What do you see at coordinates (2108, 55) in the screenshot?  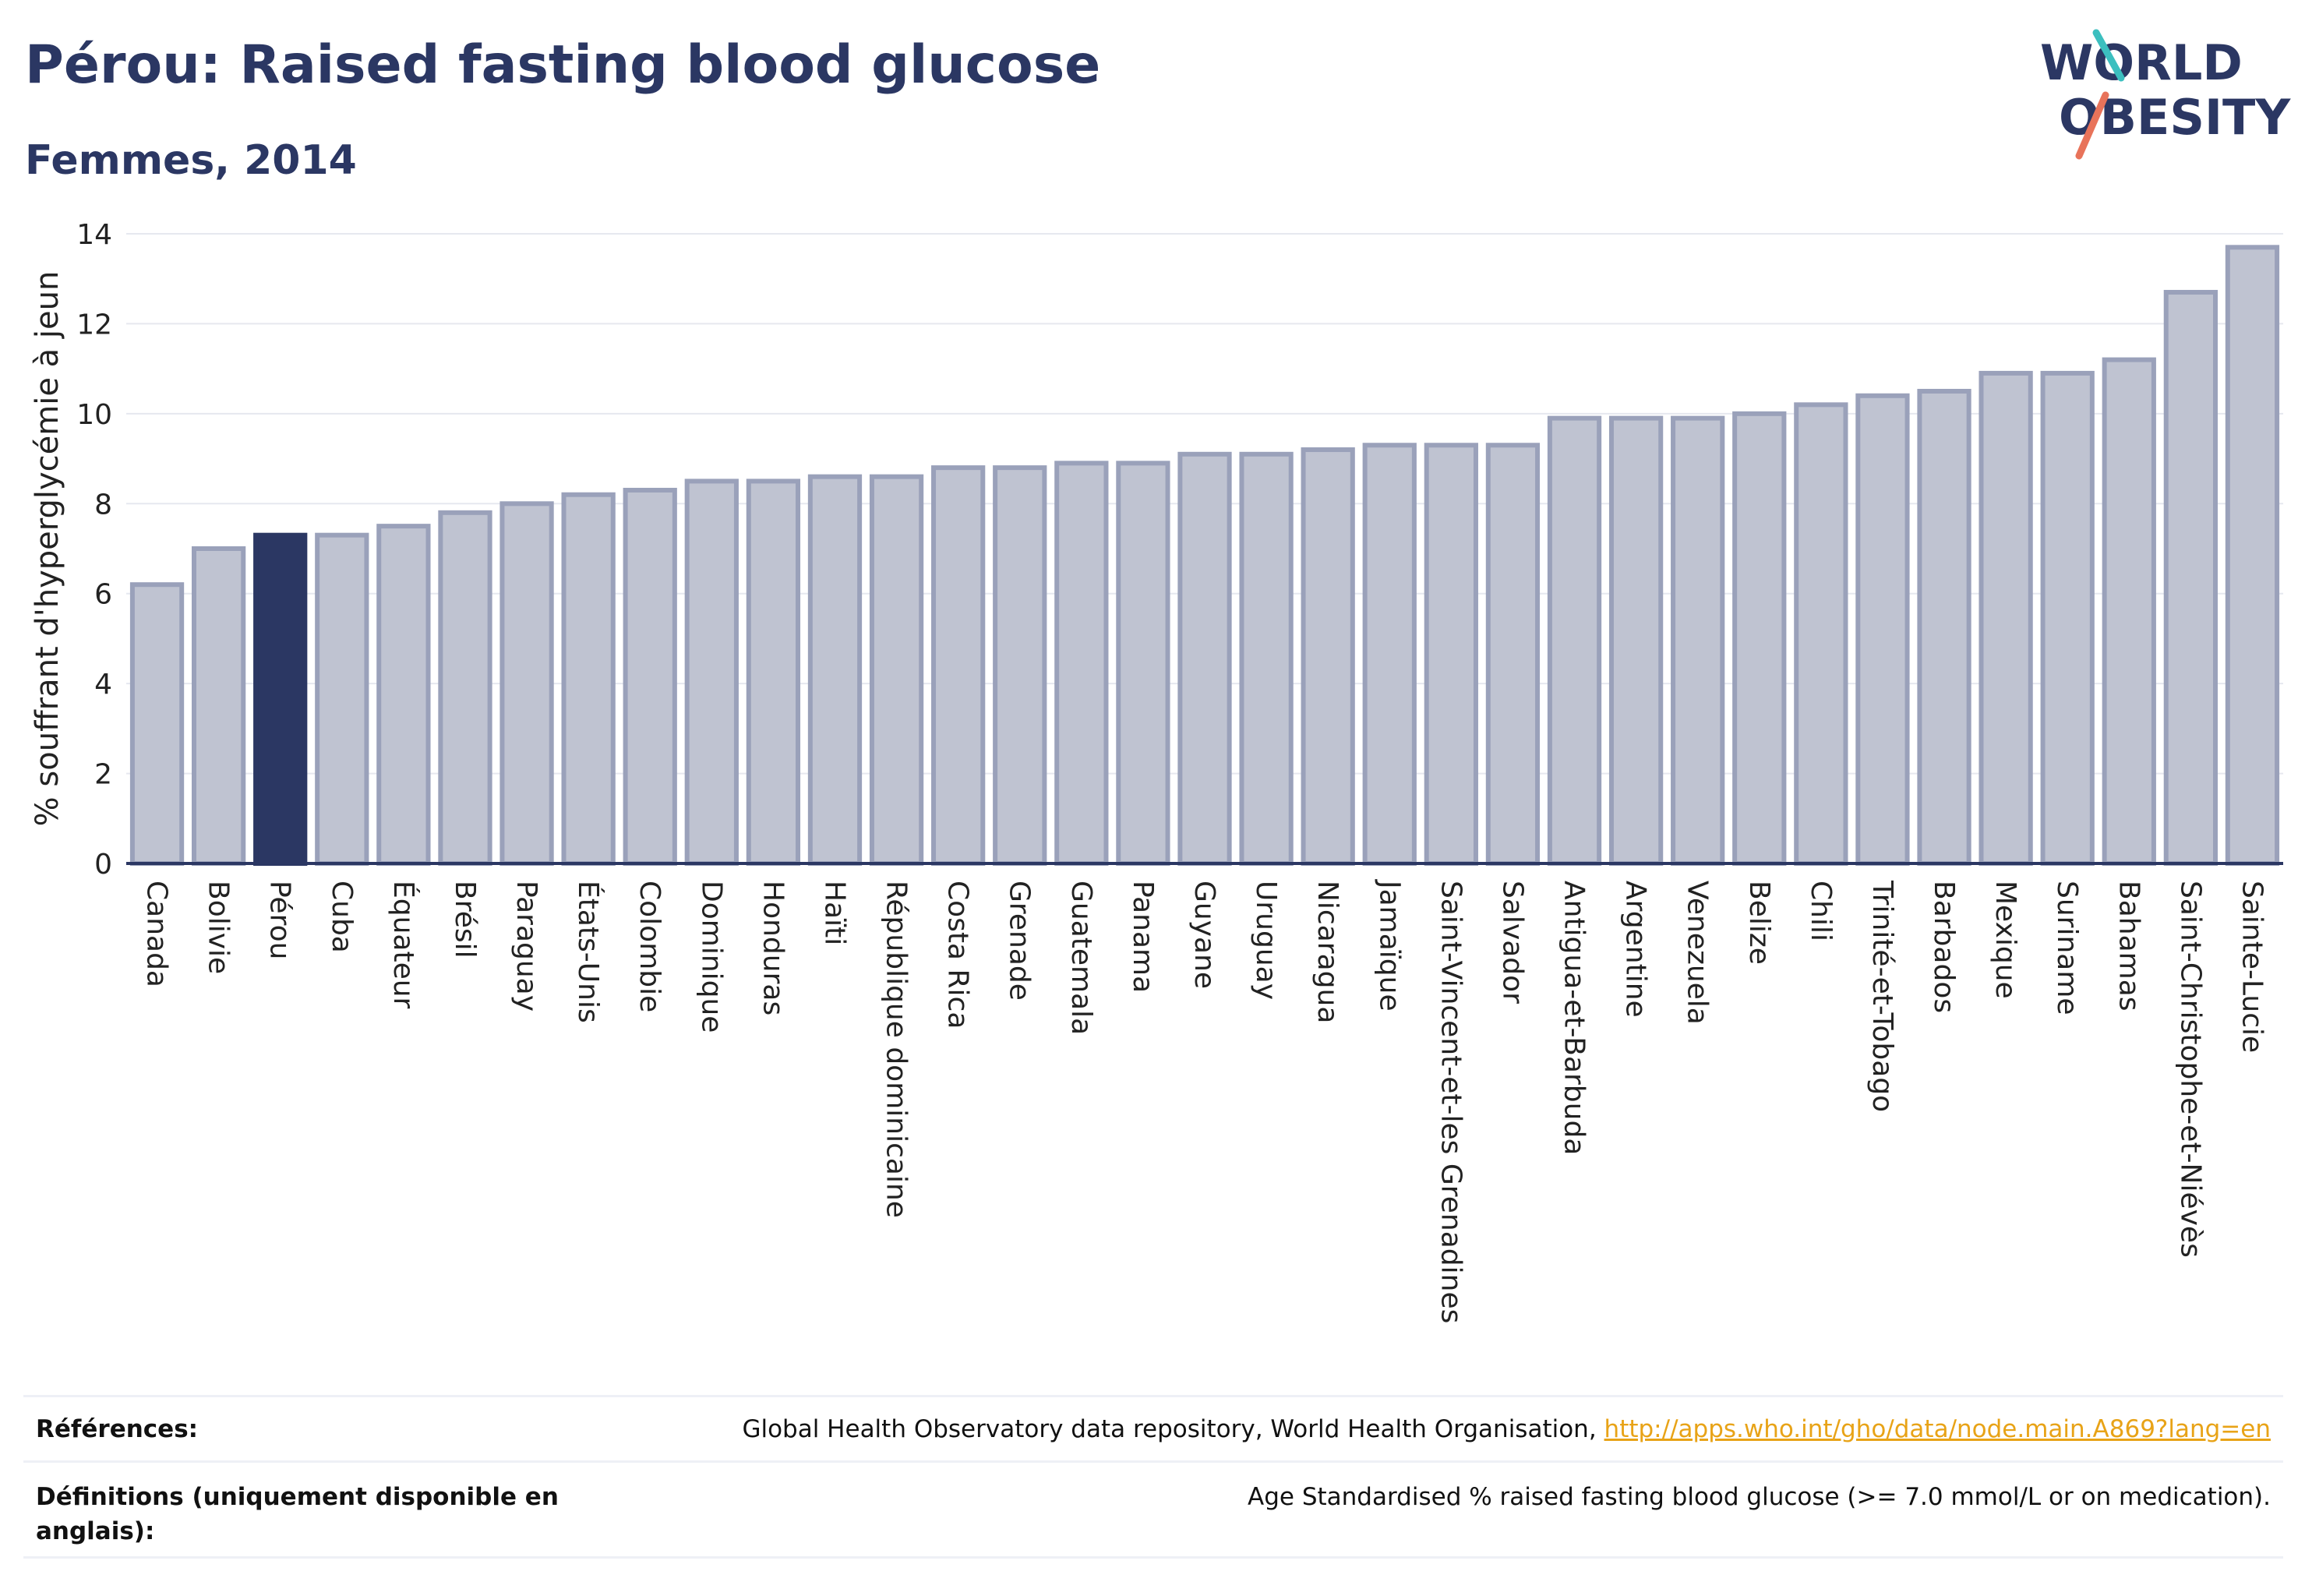 I see `logo-slash-teal` at bounding box center [2108, 55].